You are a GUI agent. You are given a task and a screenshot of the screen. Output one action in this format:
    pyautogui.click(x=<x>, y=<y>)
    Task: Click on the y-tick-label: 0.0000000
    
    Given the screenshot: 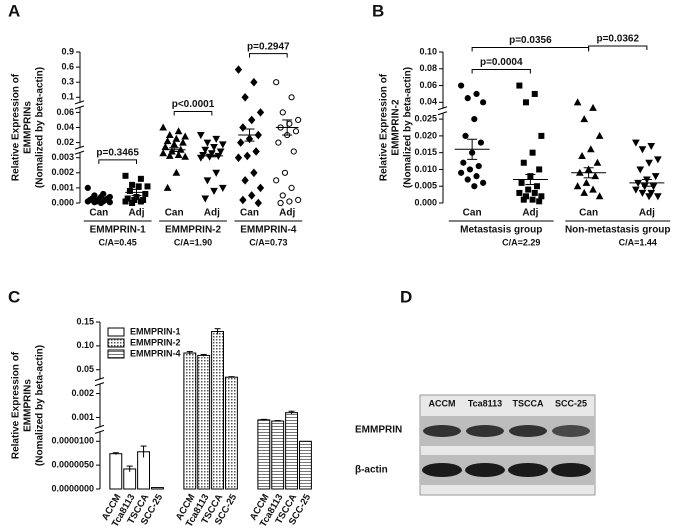 What is the action you would take?
    pyautogui.click(x=72, y=488)
    